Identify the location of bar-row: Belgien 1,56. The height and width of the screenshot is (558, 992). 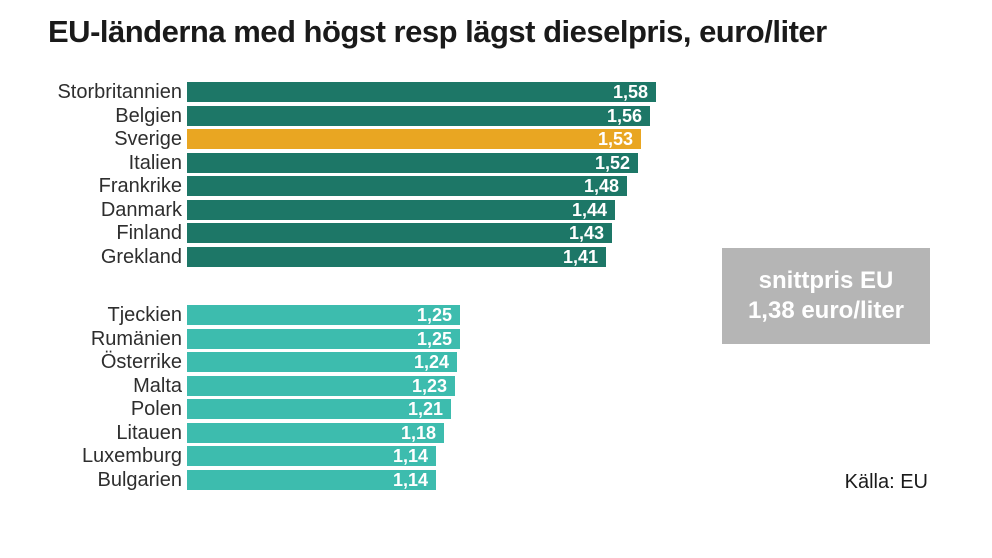
(328, 115).